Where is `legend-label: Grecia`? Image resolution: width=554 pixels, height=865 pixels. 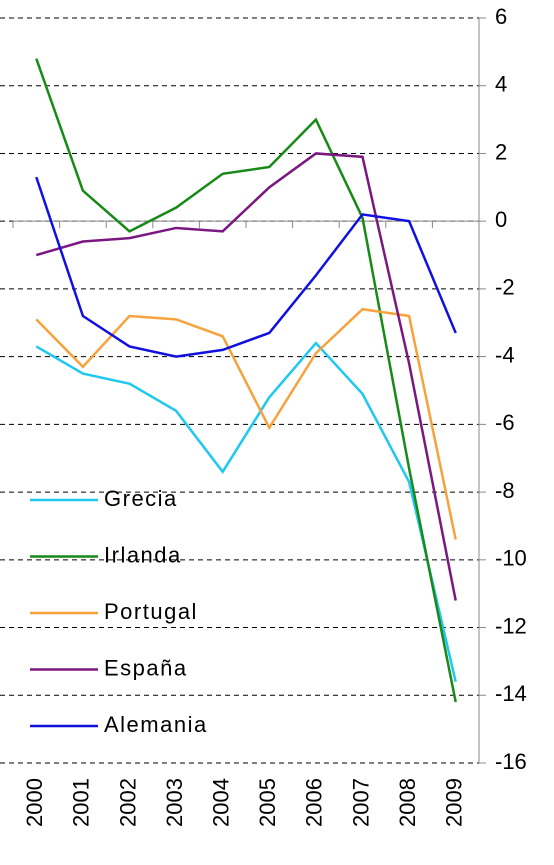 legend-label: Grecia is located at coordinates (141, 498).